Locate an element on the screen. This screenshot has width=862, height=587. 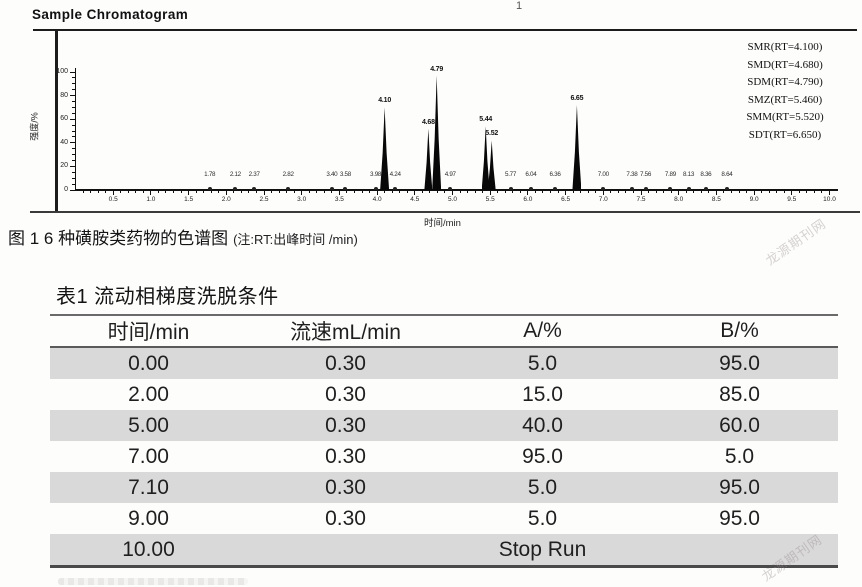
table-row: 9.00 0.30 5.0 95.0 is located at coordinates (444, 518).